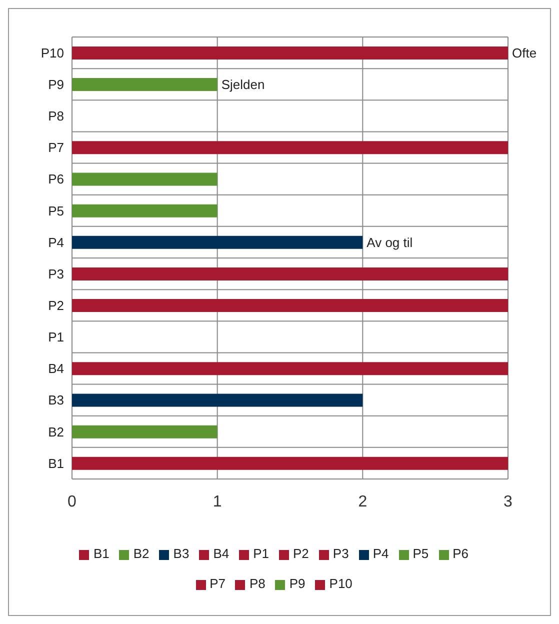  What do you see at coordinates (380, 553) in the screenshot?
I see `legend-label: P4` at bounding box center [380, 553].